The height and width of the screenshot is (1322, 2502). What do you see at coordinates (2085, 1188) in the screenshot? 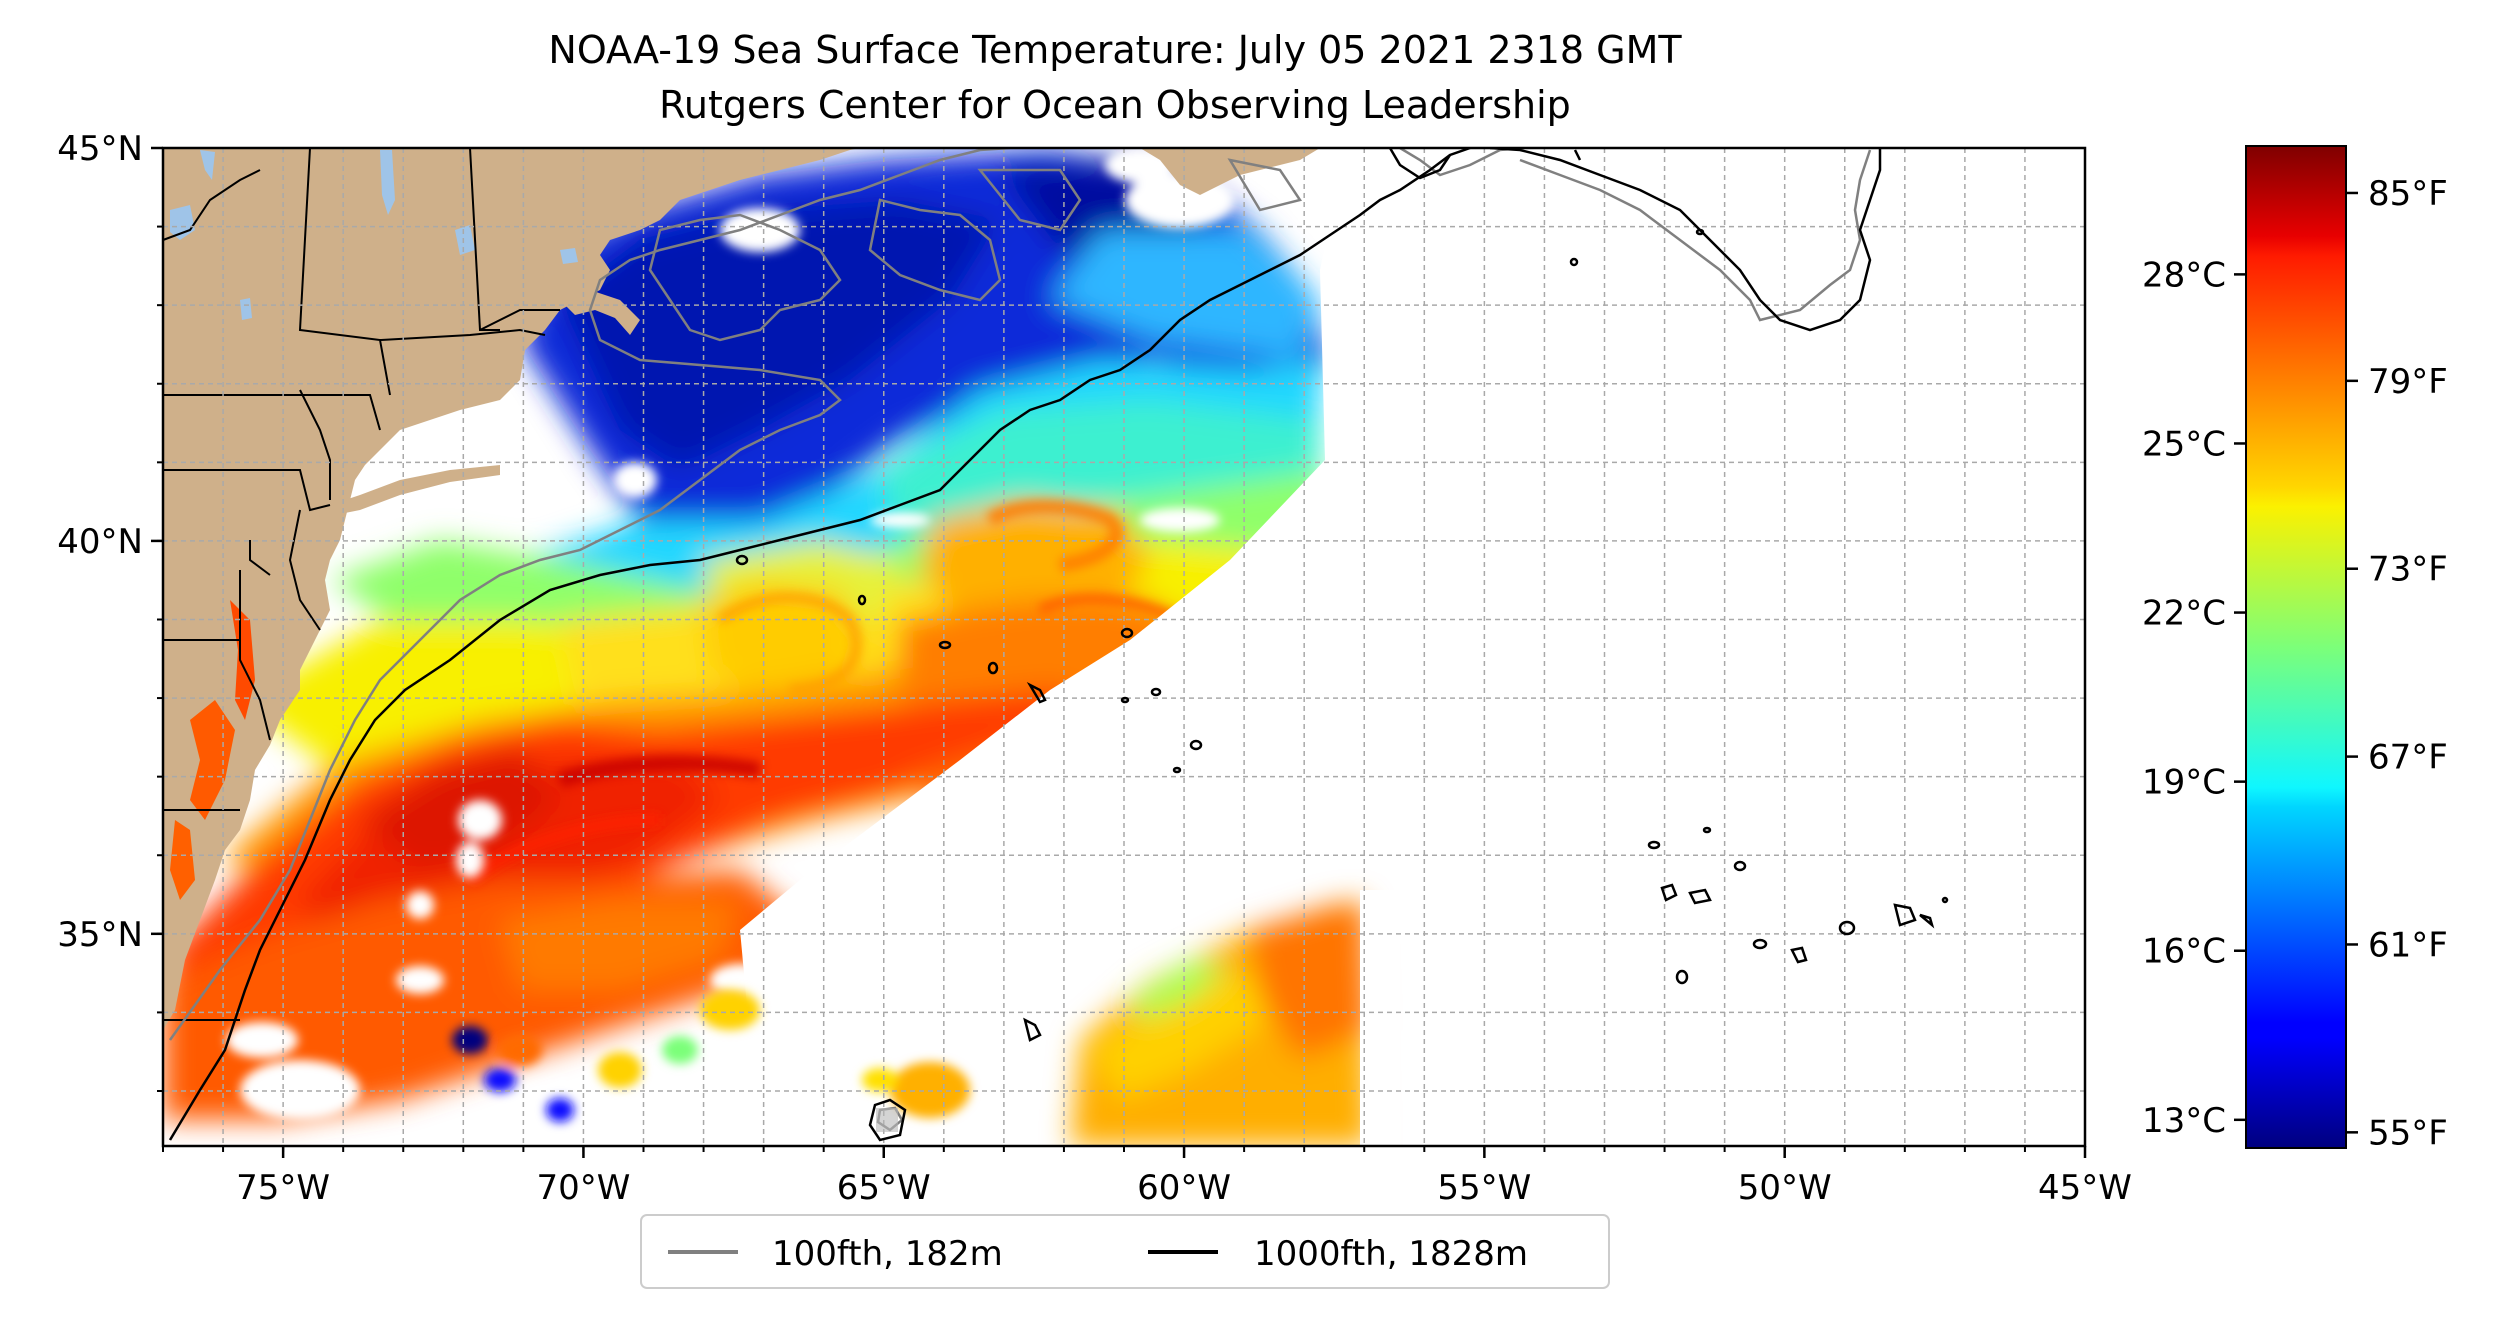
I see `x-tick-label: 45°W` at bounding box center [2085, 1188].